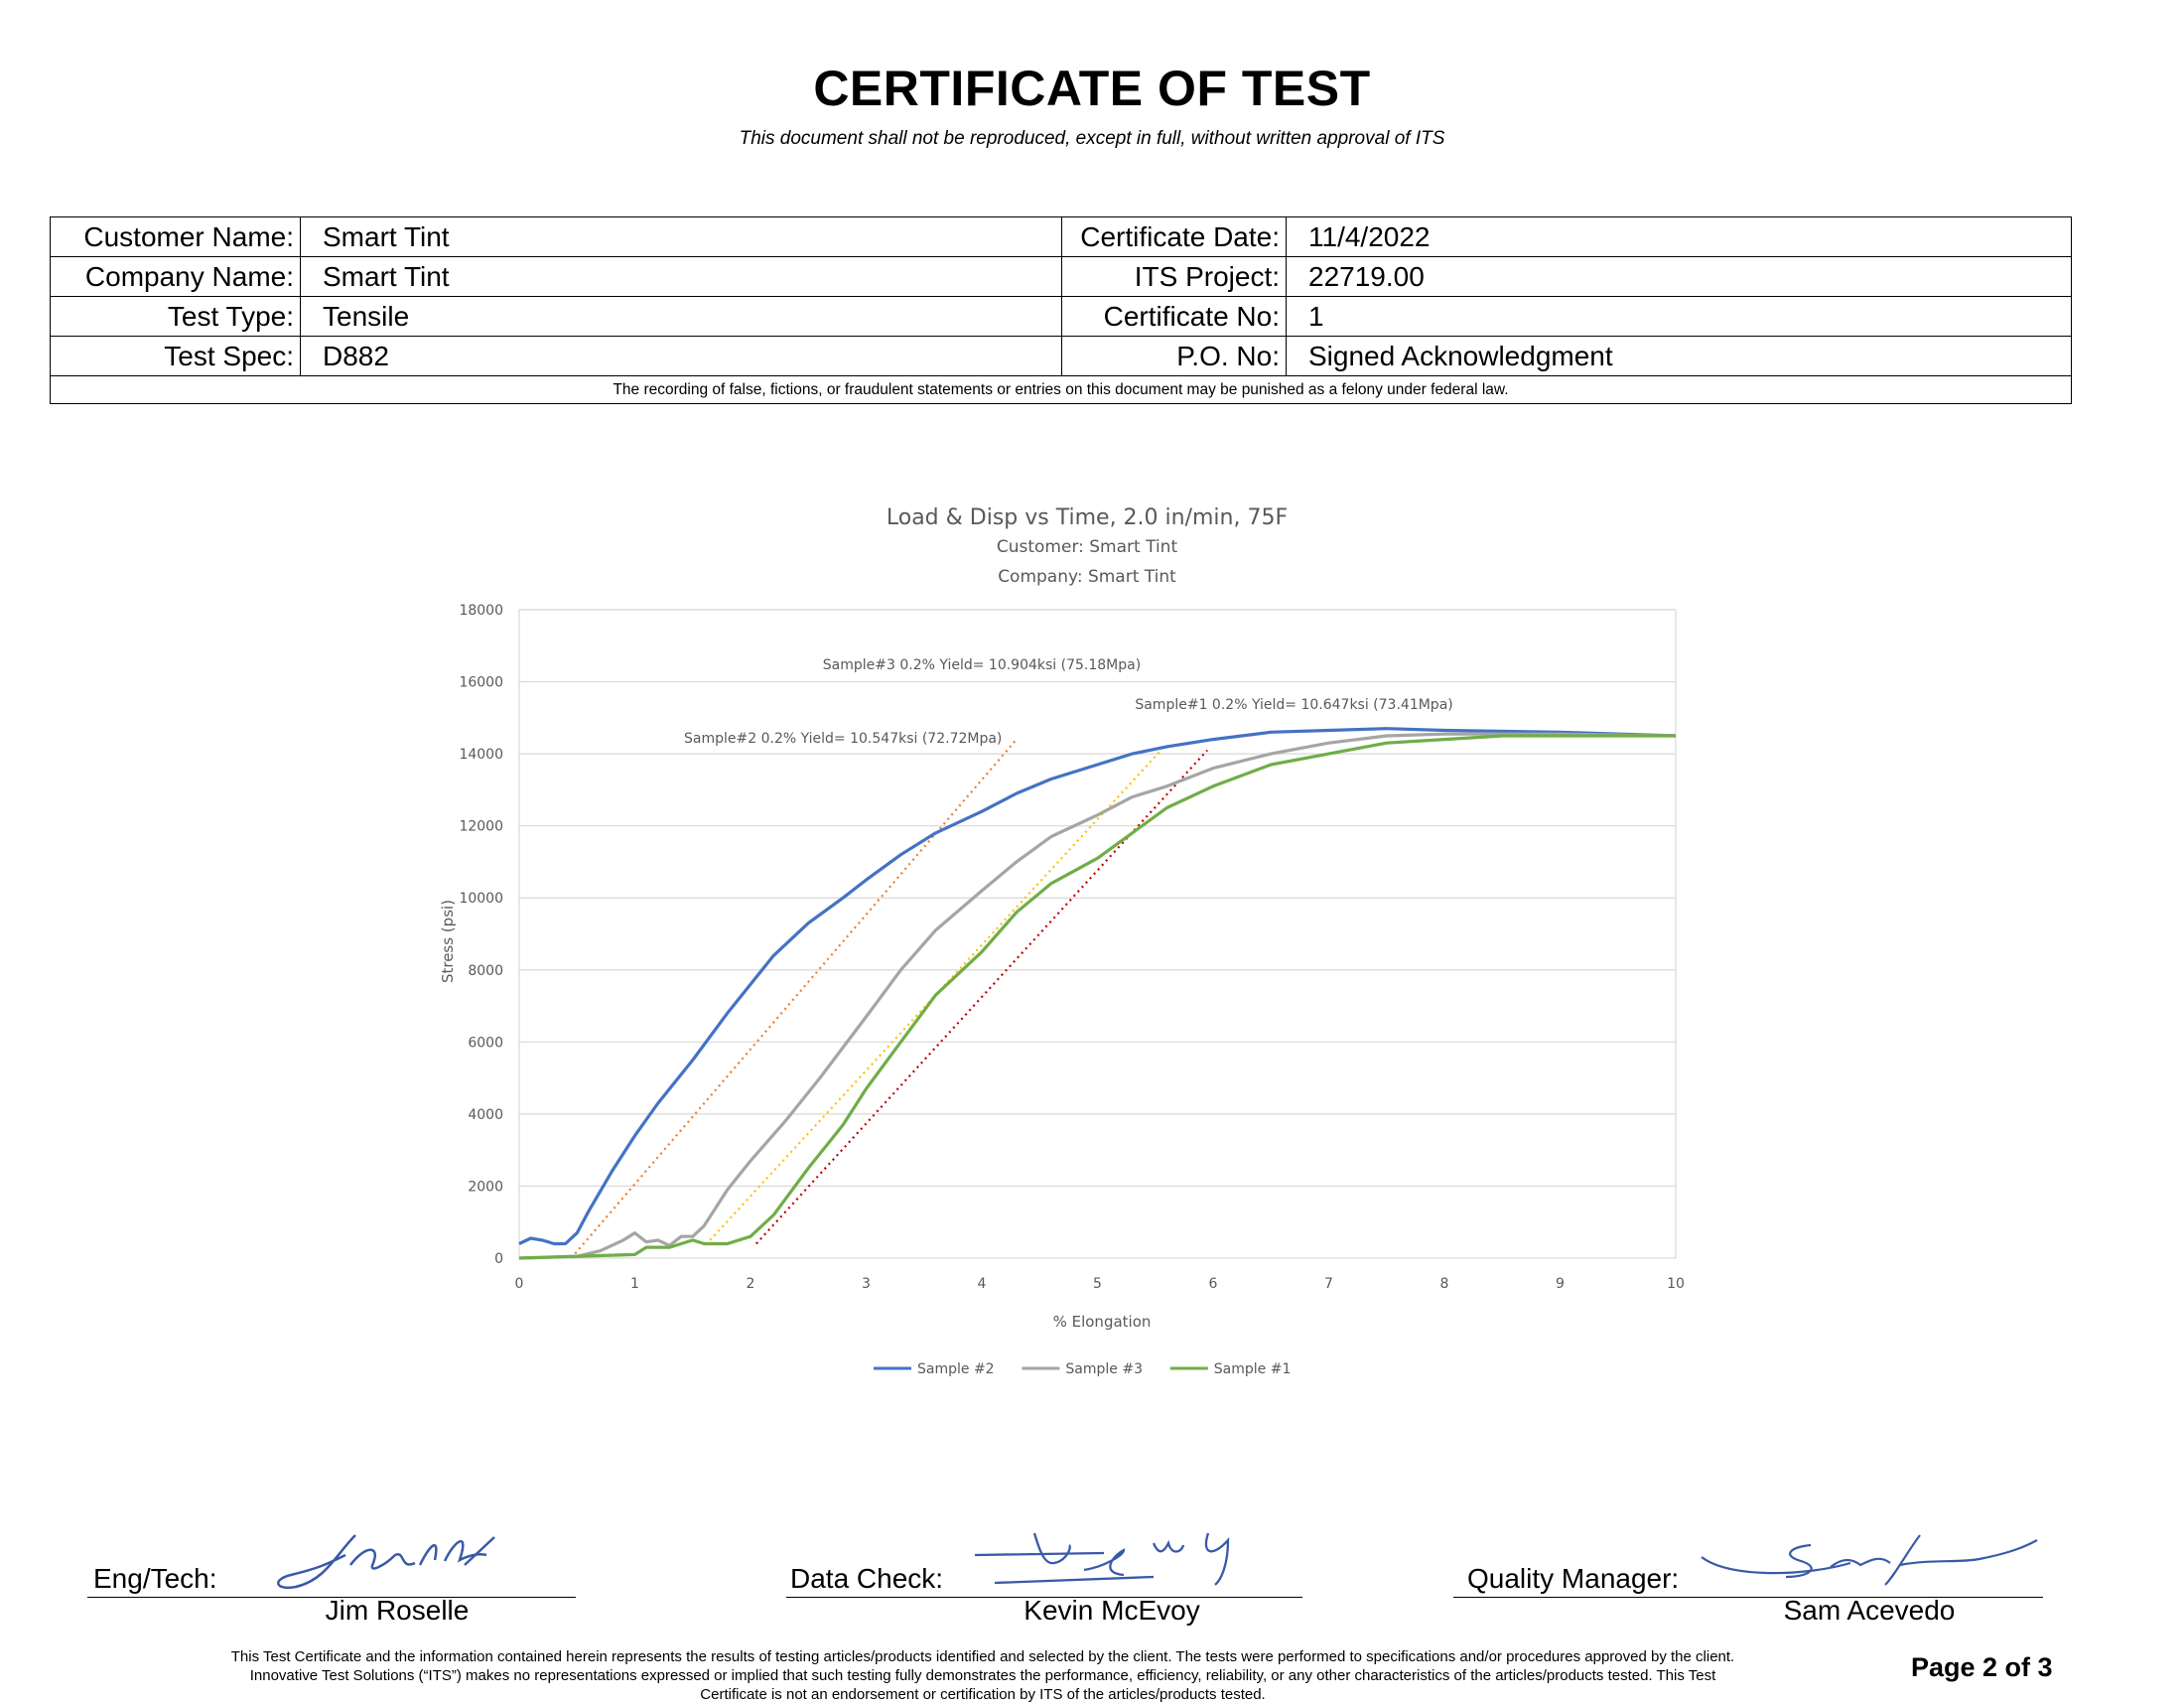  What do you see at coordinates (681, 356) in the screenshot?
I see `test-spec-value: D882` at bounding box center [681, 356].